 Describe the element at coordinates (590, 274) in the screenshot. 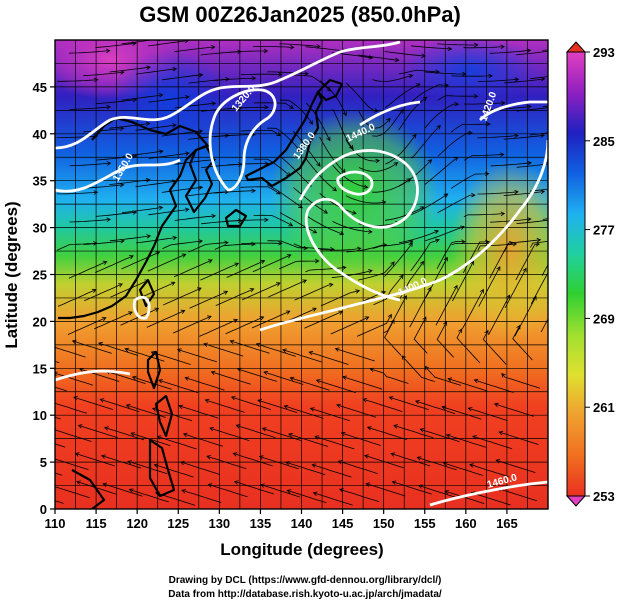

I see `colorbar: 293 285 277 269 261 253` at that location.